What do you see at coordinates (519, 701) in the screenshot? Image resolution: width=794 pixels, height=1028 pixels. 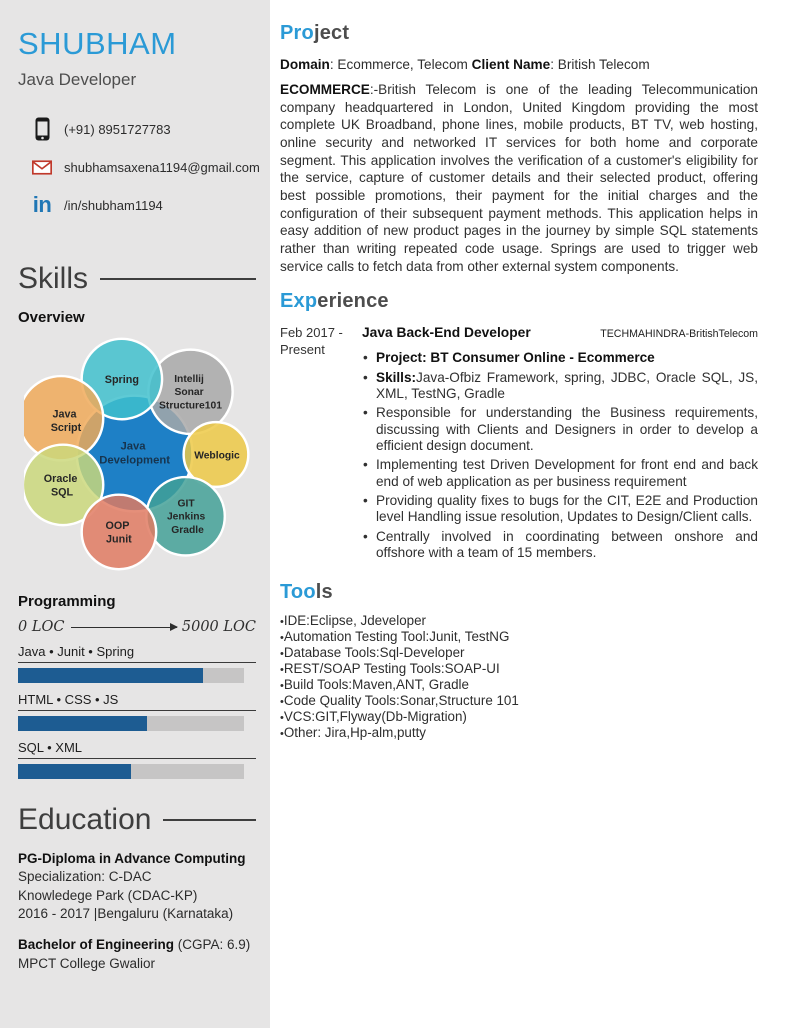 I see `tool-item: Code Quality Tools:Sonar,Structure 101` at bounding box center [519, 701].